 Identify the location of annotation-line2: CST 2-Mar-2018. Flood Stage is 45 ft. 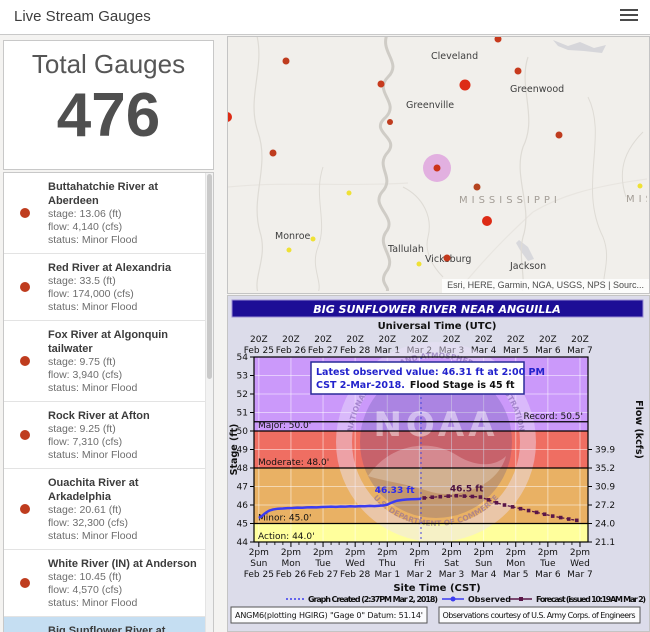
(415, 385).